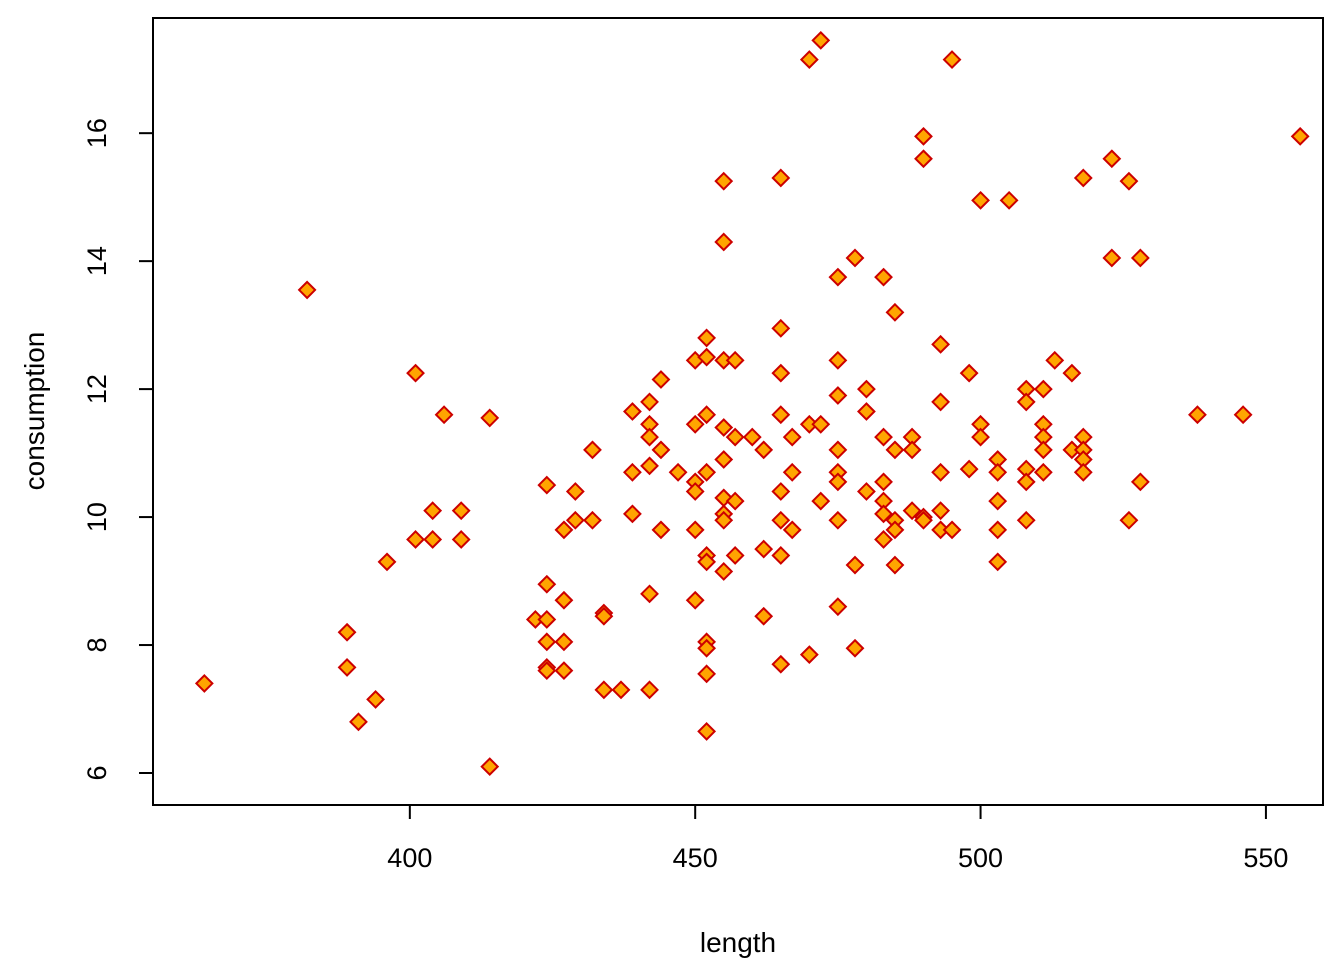 This screenshot has width=1344, height=960. What do you see at coordinates (695, 858) in the screenshot?
I see `x-tick-label: 450` at bounding box center [695, 858].